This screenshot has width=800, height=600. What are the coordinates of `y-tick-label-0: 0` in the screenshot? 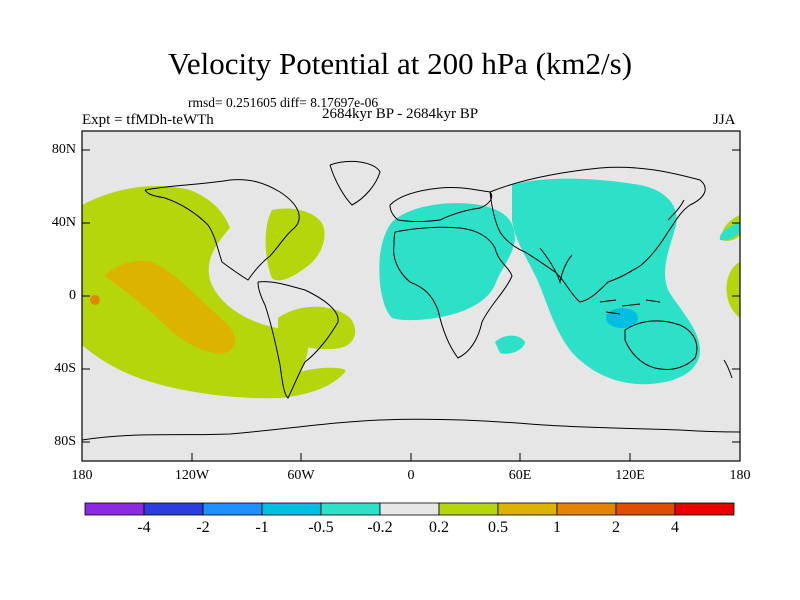 It's located at (72, 295).